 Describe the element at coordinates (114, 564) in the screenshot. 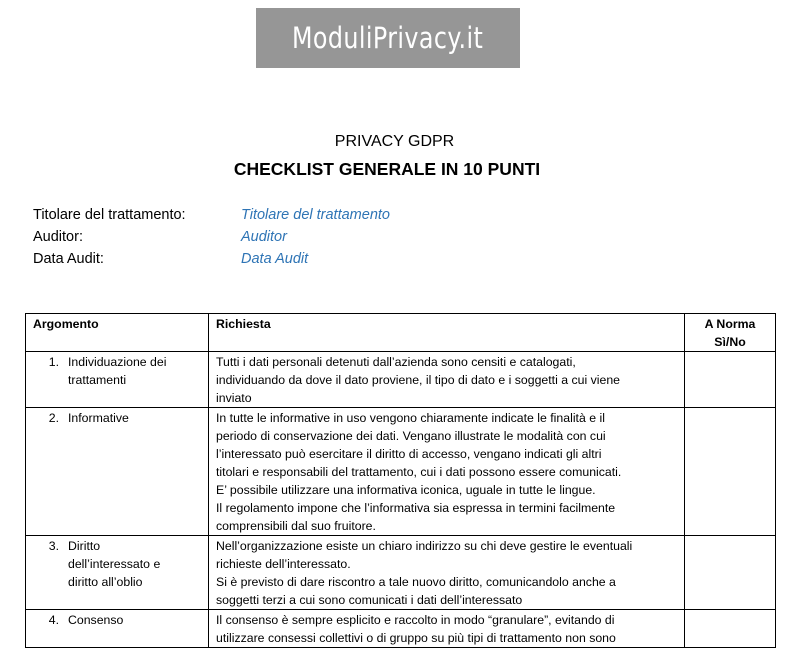

I see `text-line: dell’interessato e` at that location.